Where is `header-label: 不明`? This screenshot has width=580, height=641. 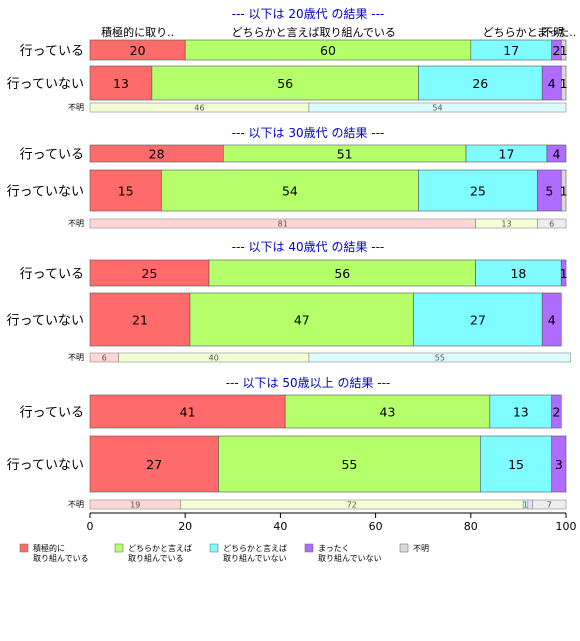 header-label: 不明 is located at coordinates (553, 32).